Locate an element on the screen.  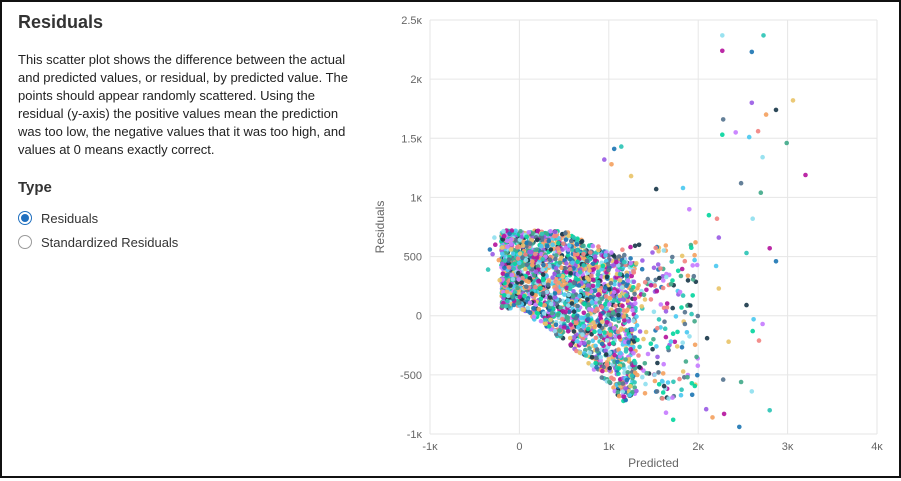
radio-standardized-residuals-indicator is located at coordinates (25, 242).